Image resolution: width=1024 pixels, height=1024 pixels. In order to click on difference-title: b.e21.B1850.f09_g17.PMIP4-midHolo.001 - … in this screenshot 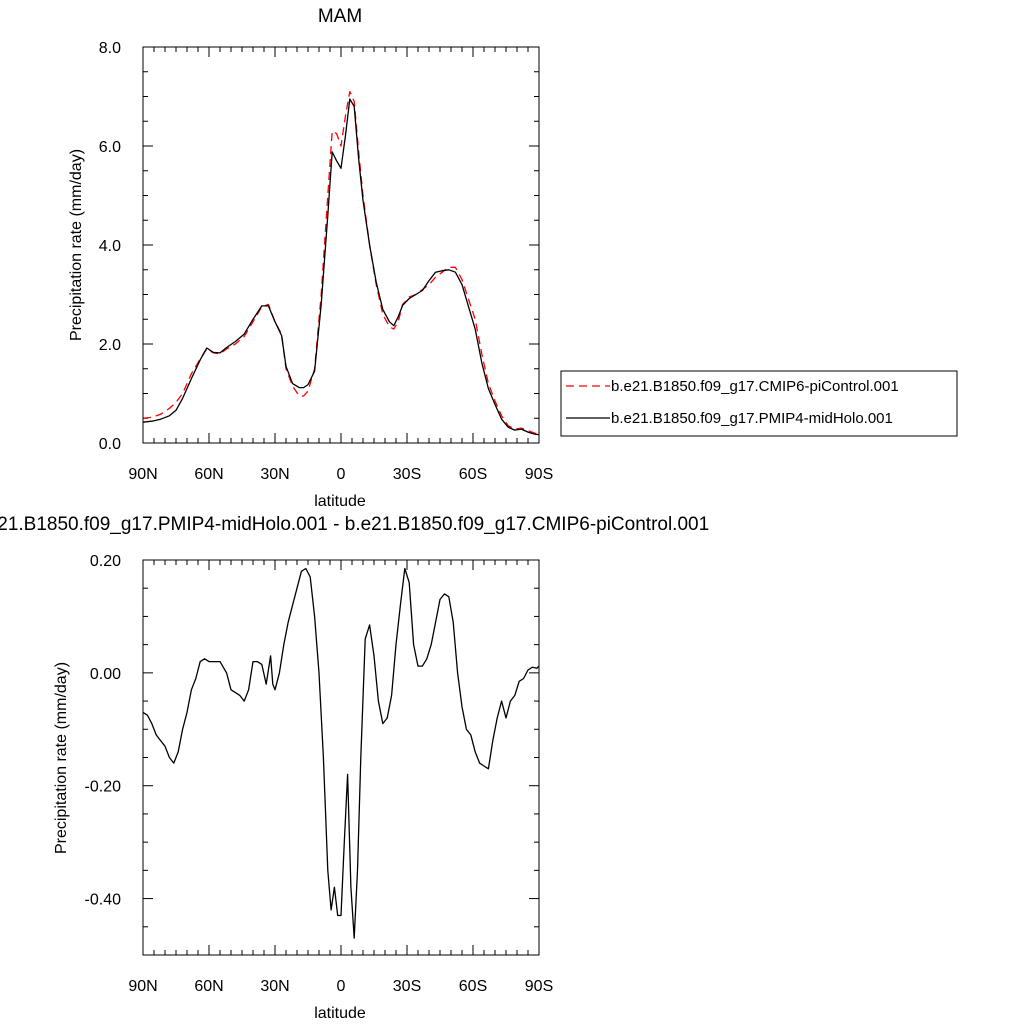, I will do `click(354, 524)`.